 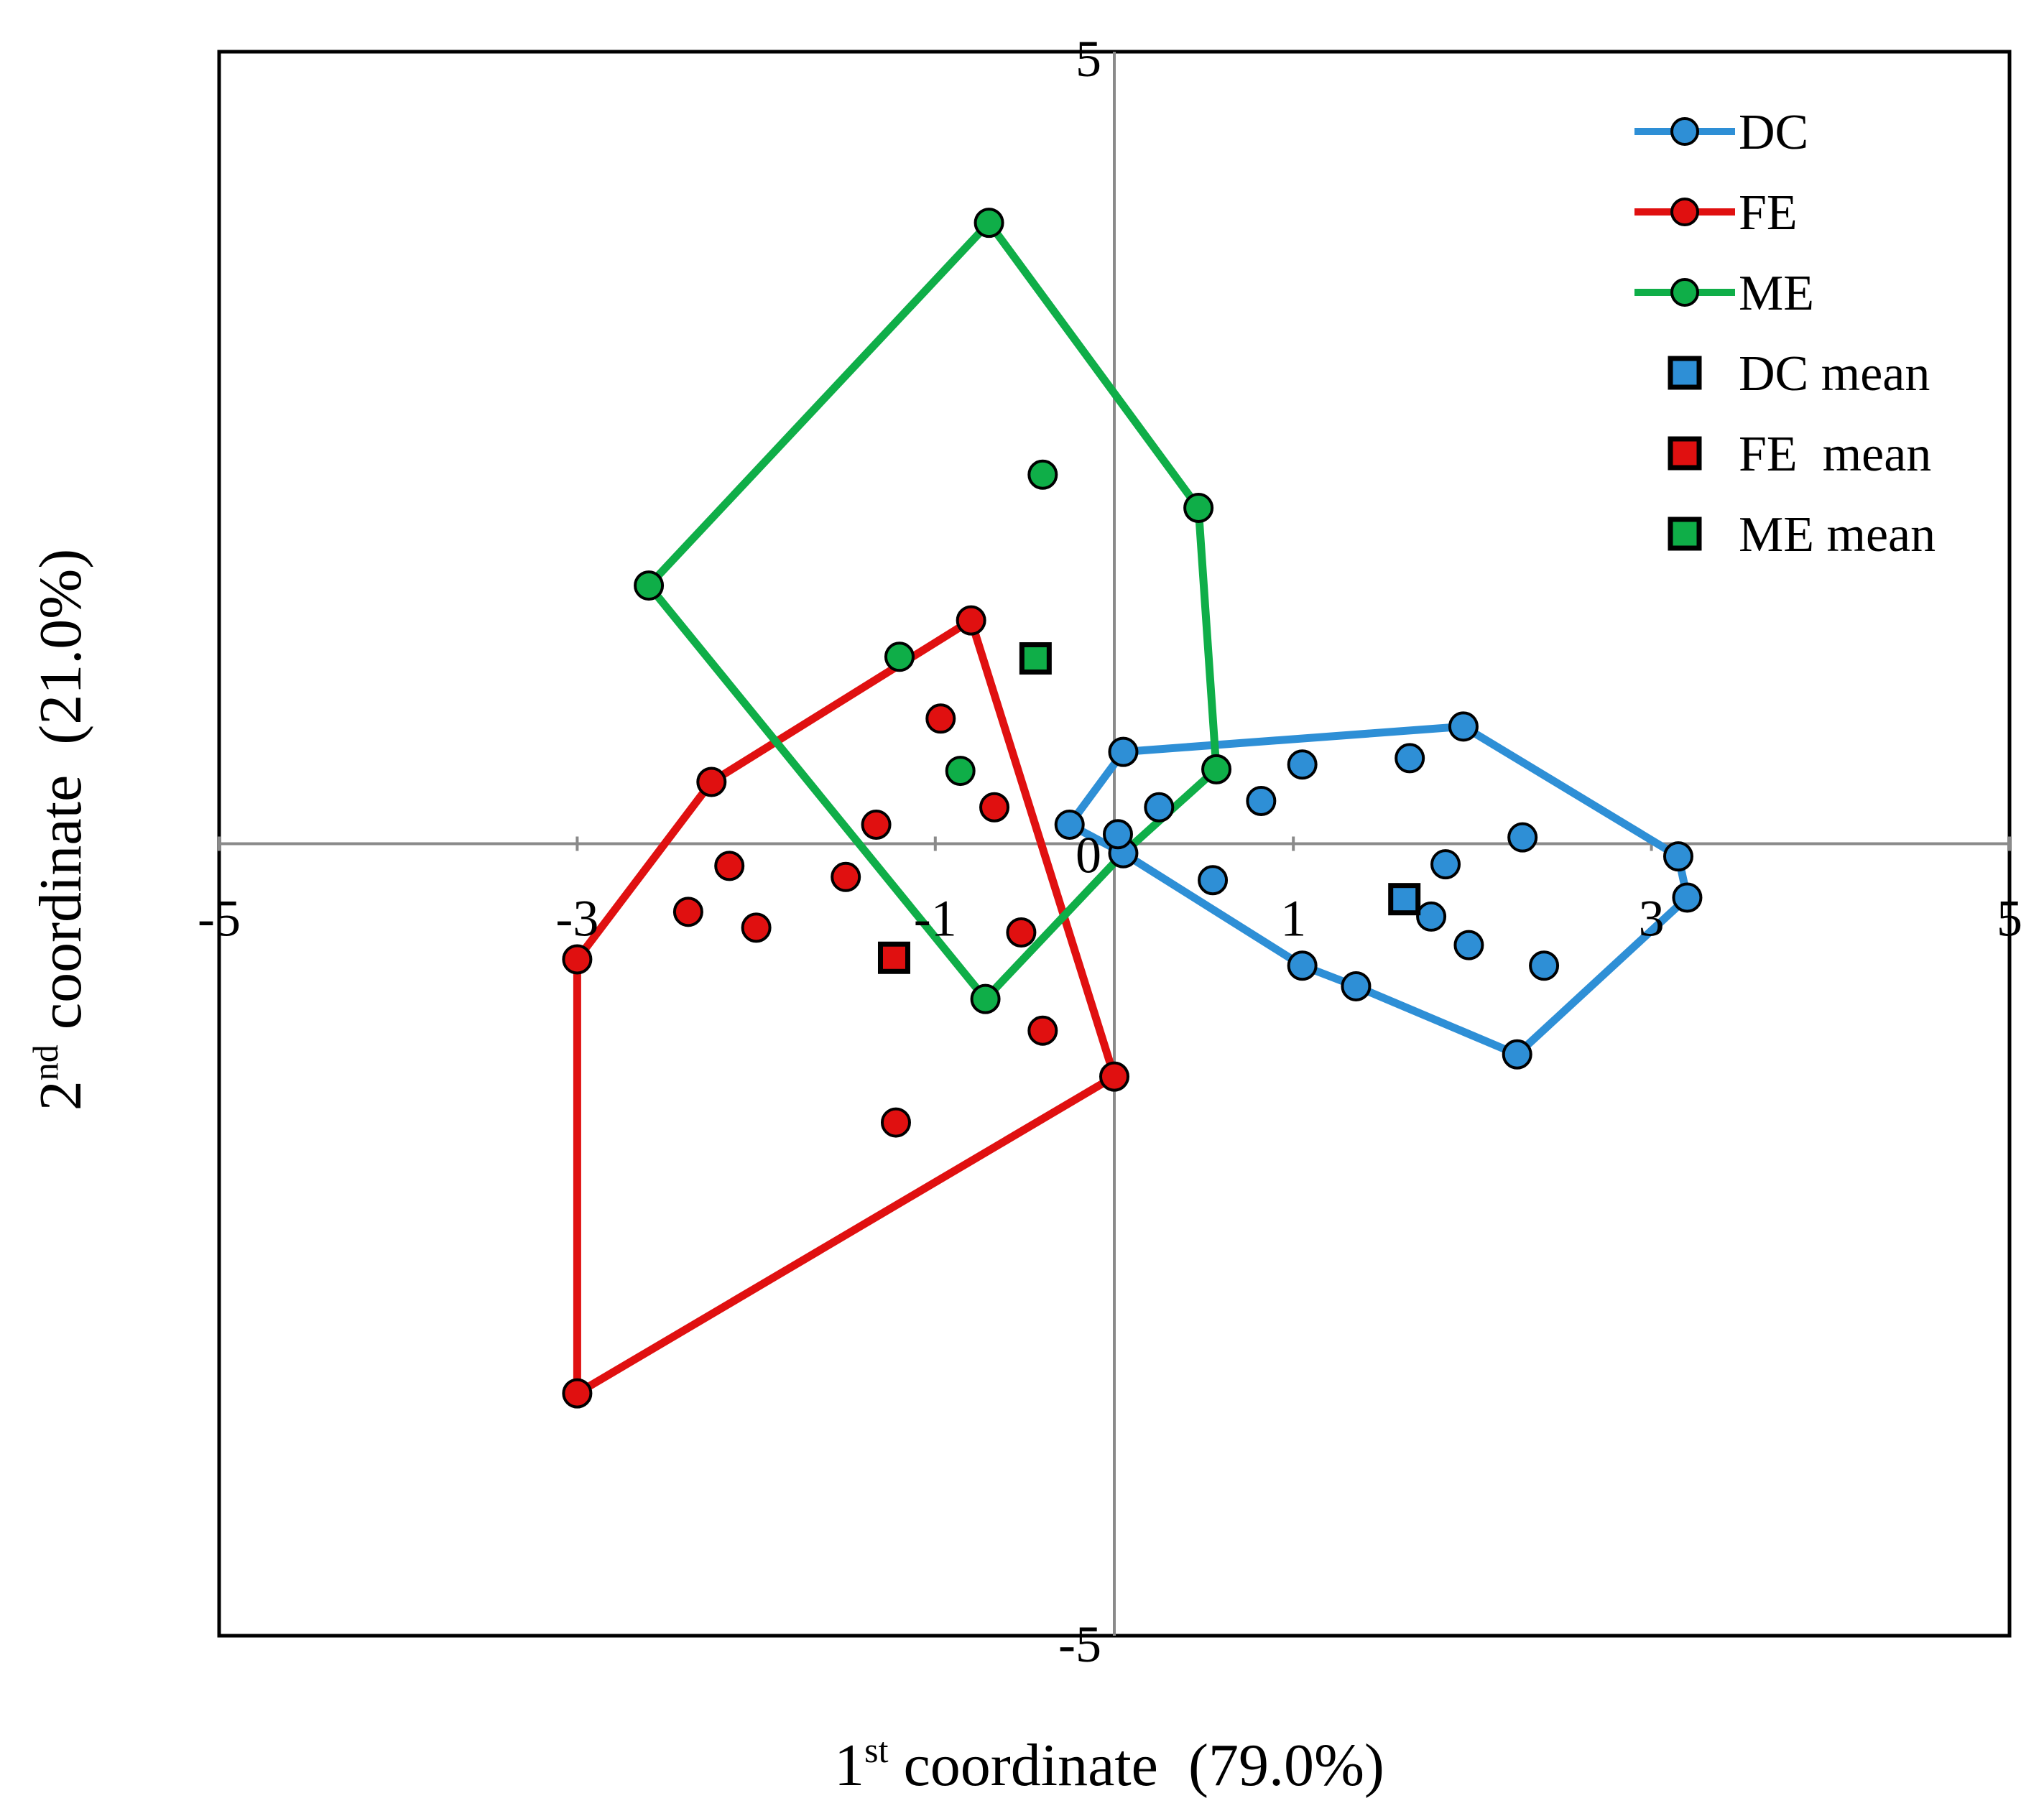 I want to click on legend-label-fe: FE, so click(x=1768, y=213).